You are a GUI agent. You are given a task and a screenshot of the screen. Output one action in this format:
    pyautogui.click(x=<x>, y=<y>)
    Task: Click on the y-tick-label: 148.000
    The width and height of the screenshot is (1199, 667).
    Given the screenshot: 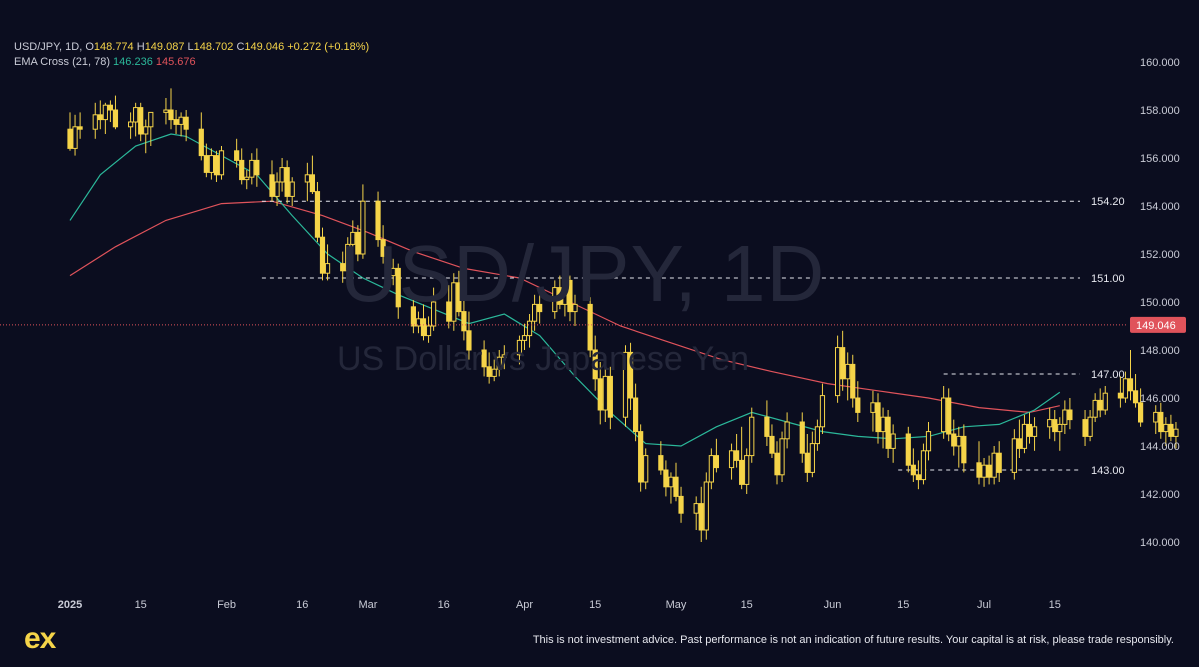 What is the action you would take?
    pyautogui.click(x=1160, y=351)
    